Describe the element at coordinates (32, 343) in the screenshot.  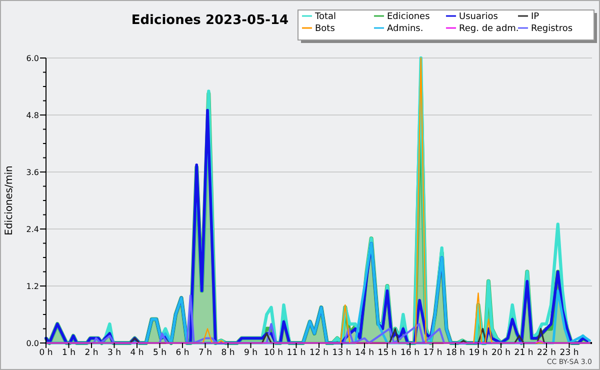
I see `y-tick-label: 0.0` at that location.